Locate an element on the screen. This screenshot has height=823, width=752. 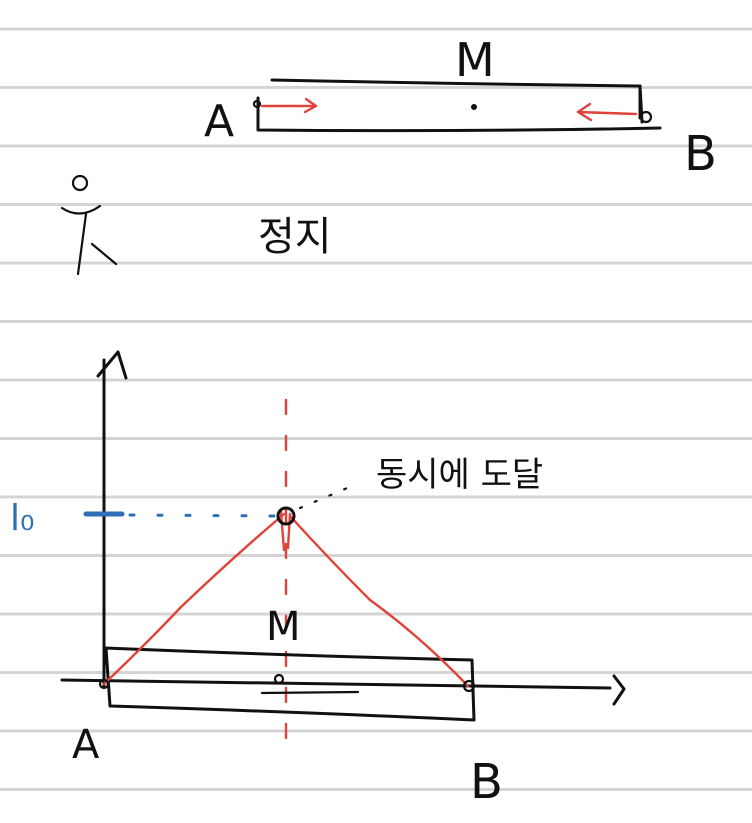
observer-note: 정지 is located at coordinates (196, 225).